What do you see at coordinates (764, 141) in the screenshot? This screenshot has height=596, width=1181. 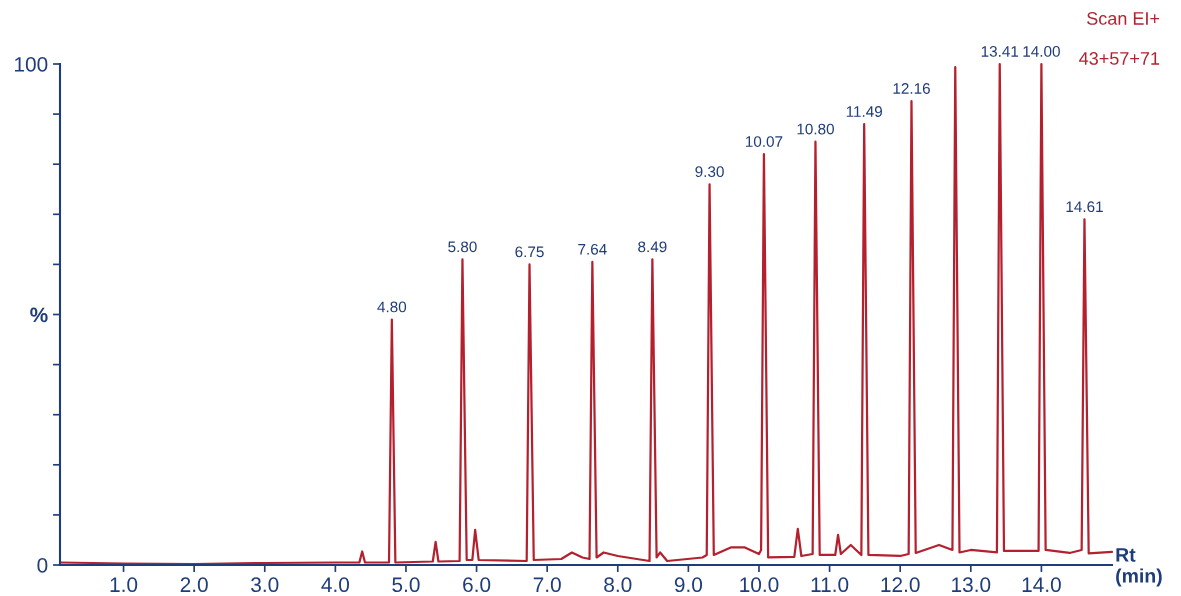 I see `annotation: 10.07` at bounding box center [764, 141].